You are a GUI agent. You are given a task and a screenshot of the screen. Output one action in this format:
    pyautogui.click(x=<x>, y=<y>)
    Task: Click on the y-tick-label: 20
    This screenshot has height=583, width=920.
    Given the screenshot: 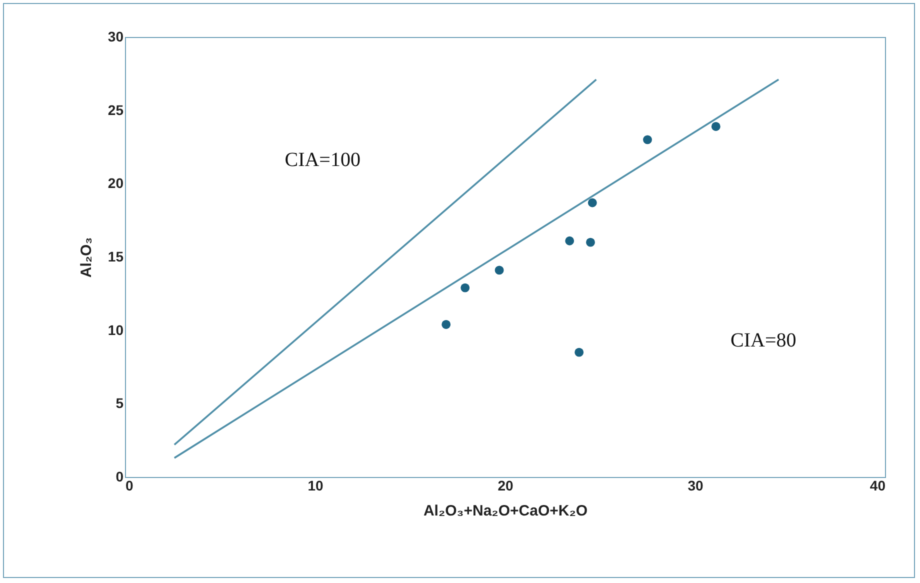 What is the action you would take?
    pyautogui.click(x=116, y=183)
    